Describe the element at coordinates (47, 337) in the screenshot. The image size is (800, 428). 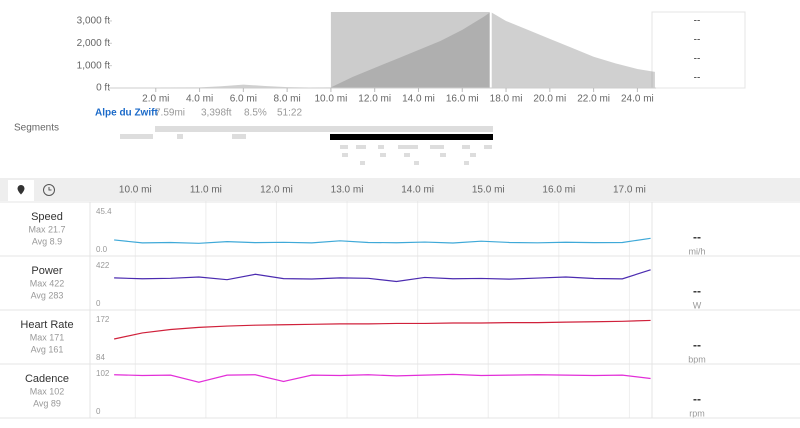
I see `stream-stat: Max 171` at that location.